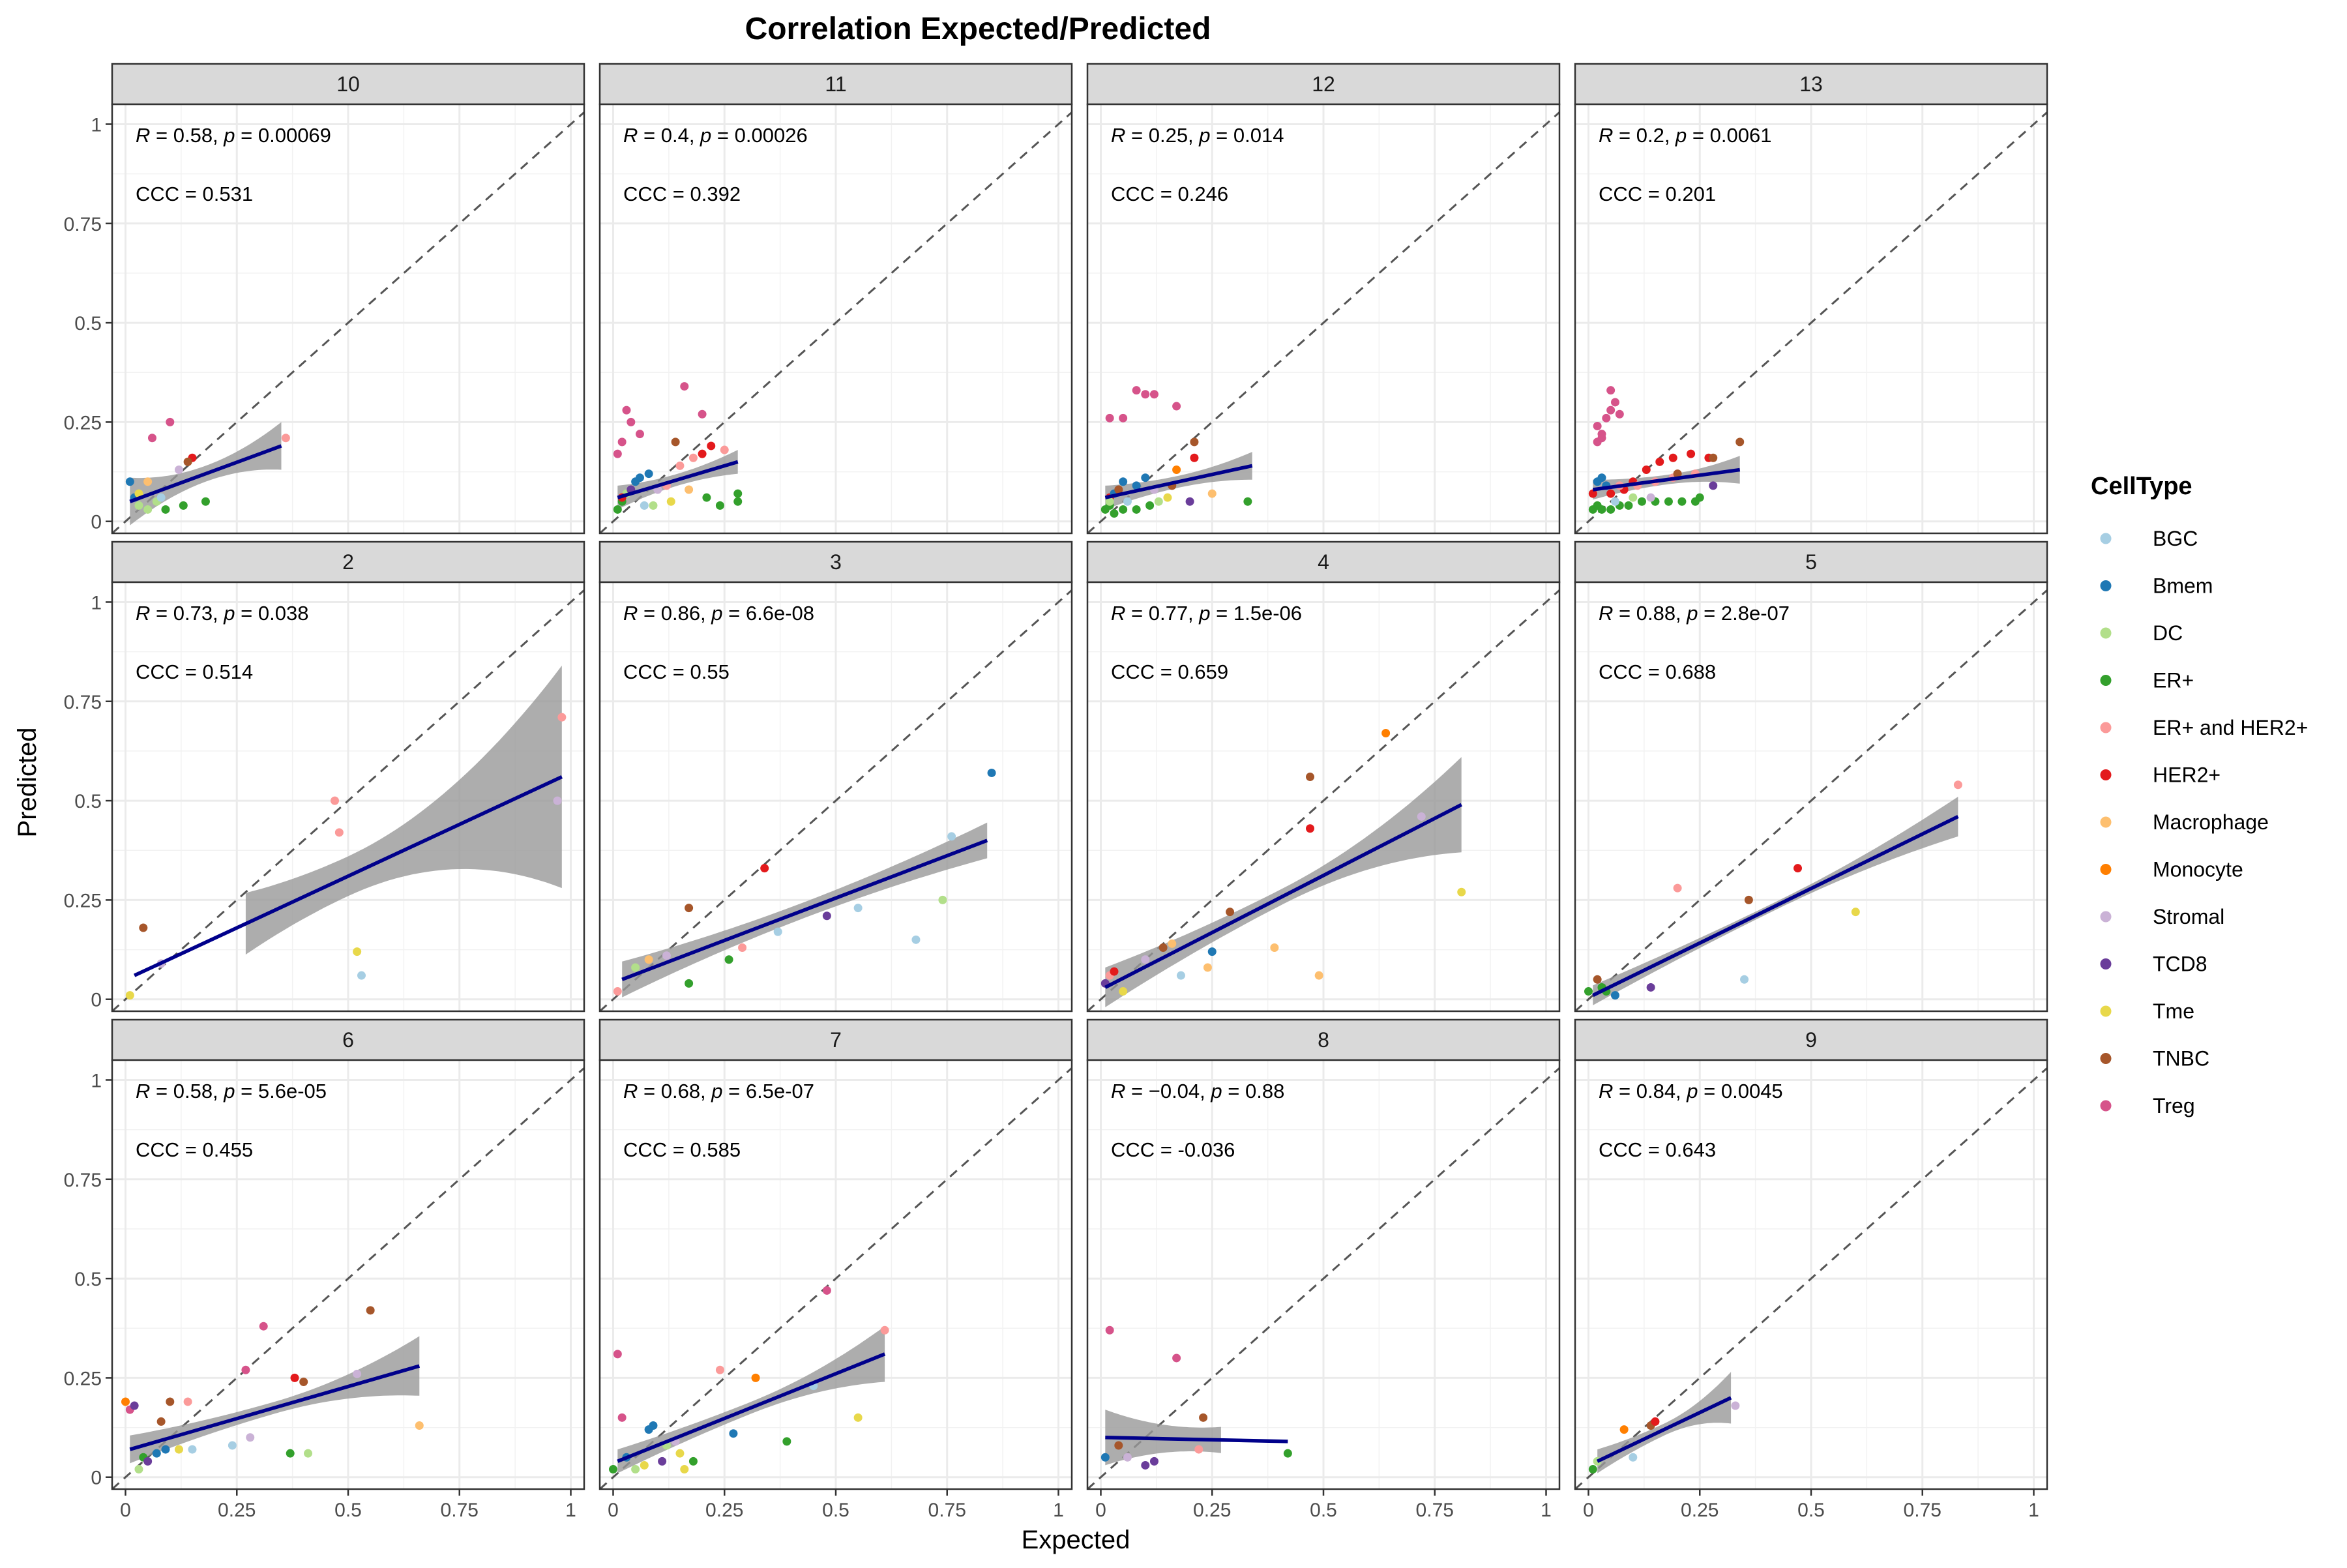 The width and height of the screenshot is (2347, 1568). Describe the element at coordinates (1176, 471) in the screenshot. I see `data-point-monocyte` at that location.